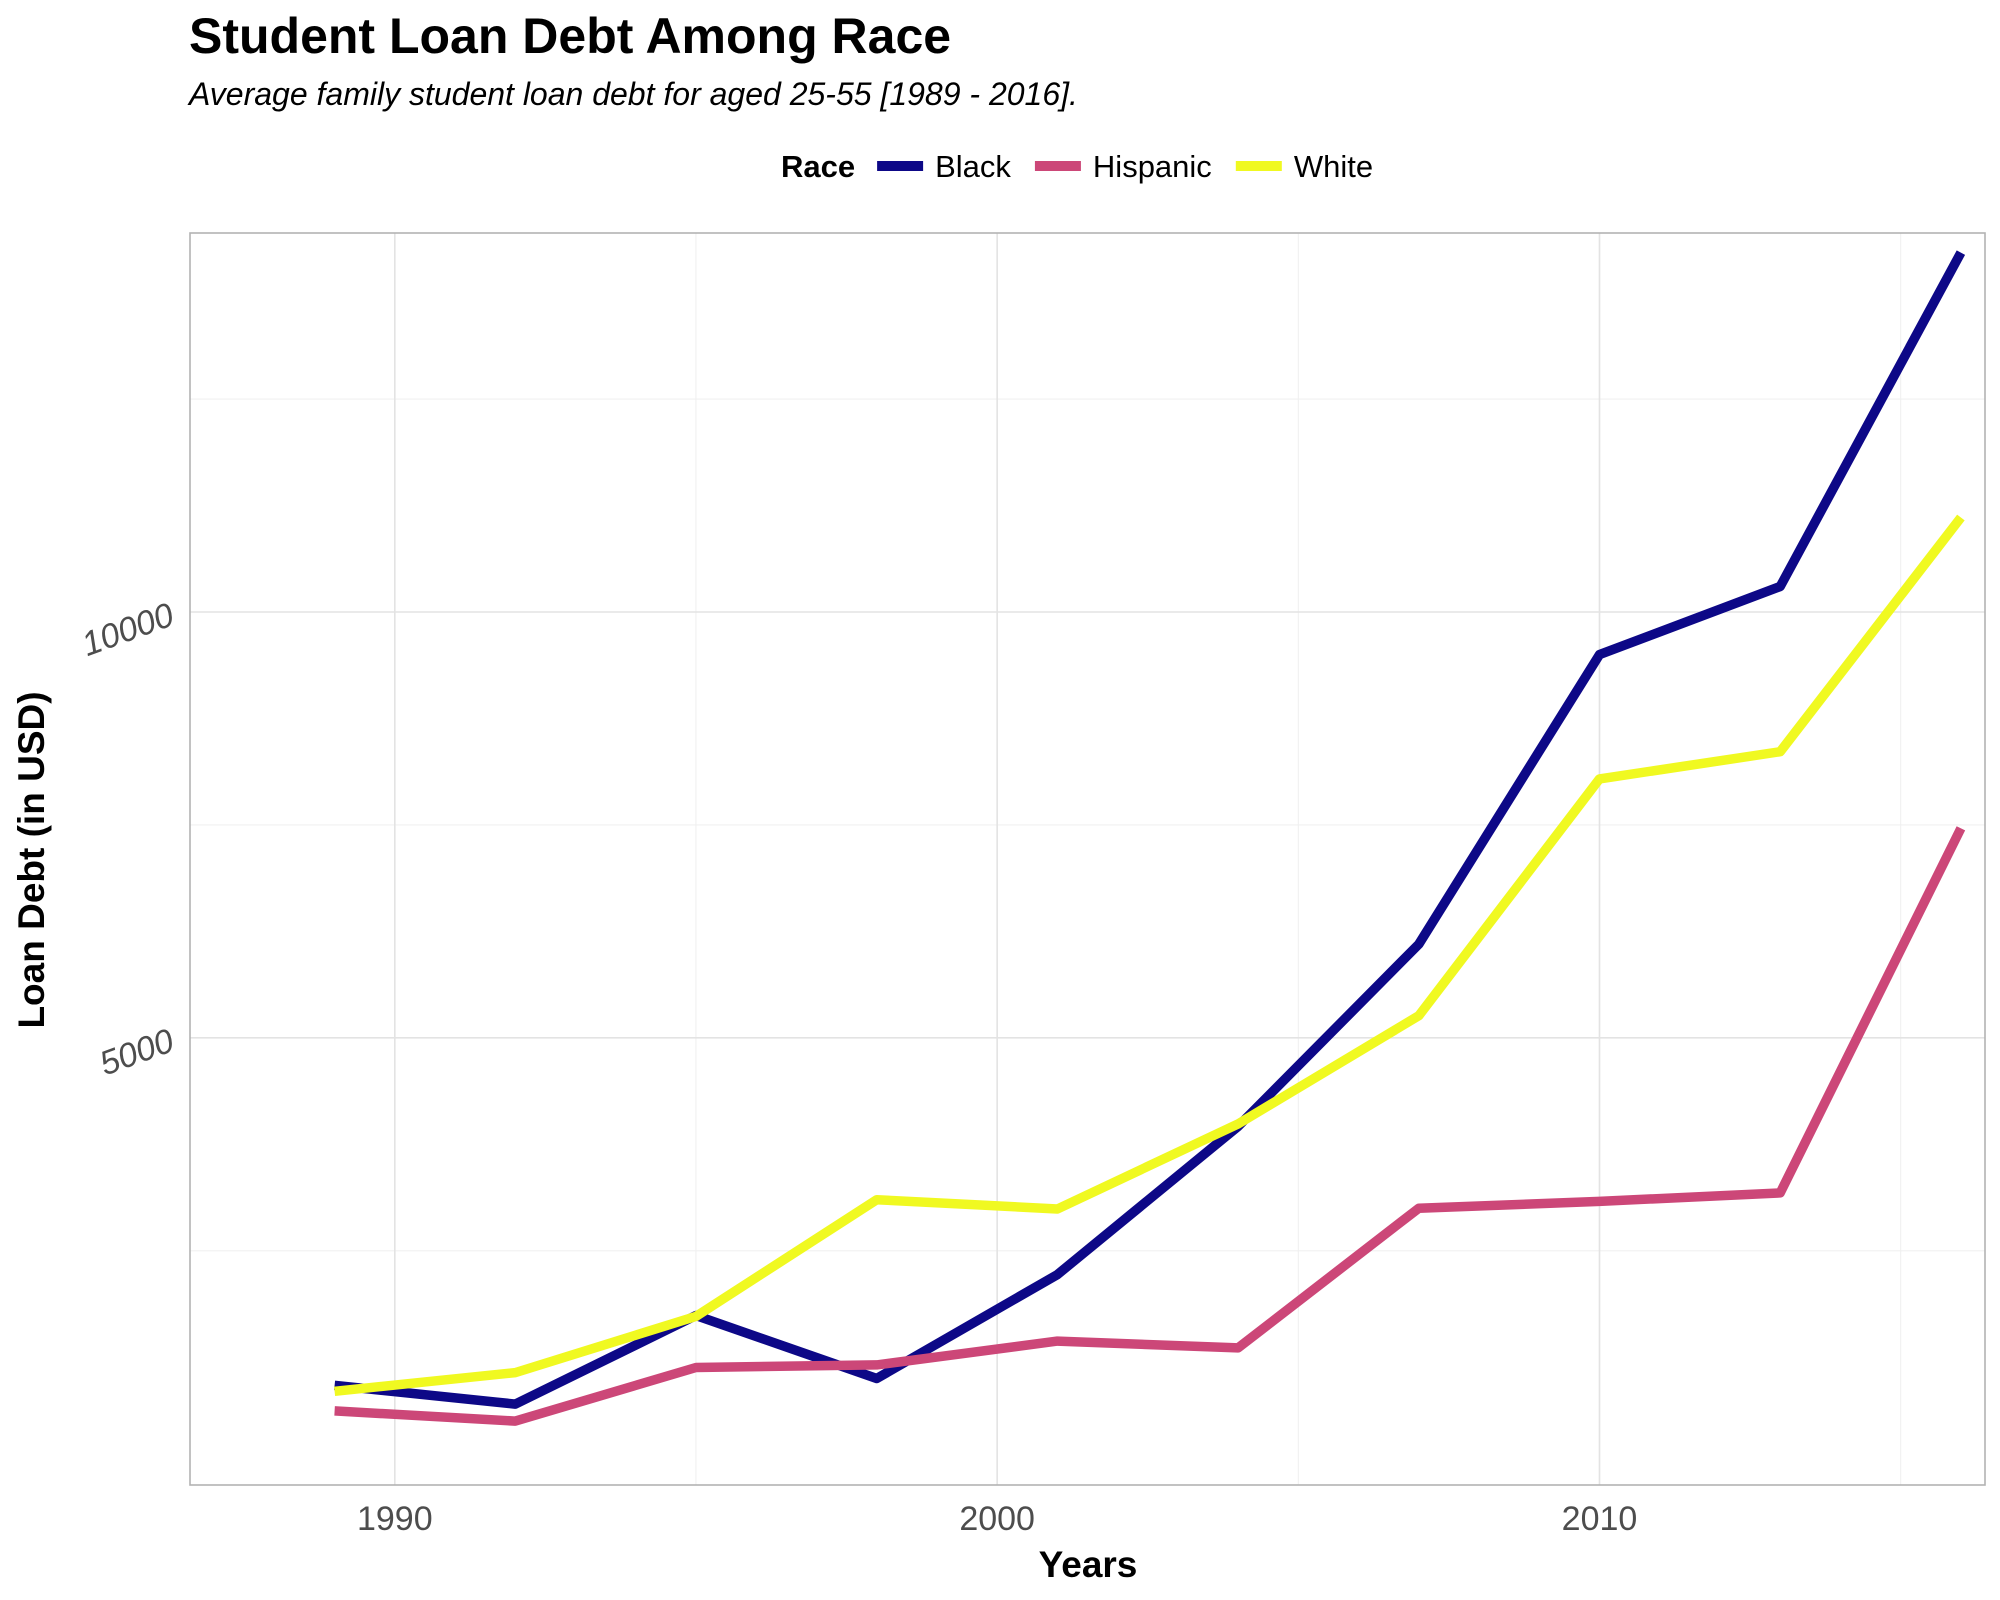 This screenshot has width=2000, height=1600. I want to click on x-axis-title: Years, so click(1088, 1564).